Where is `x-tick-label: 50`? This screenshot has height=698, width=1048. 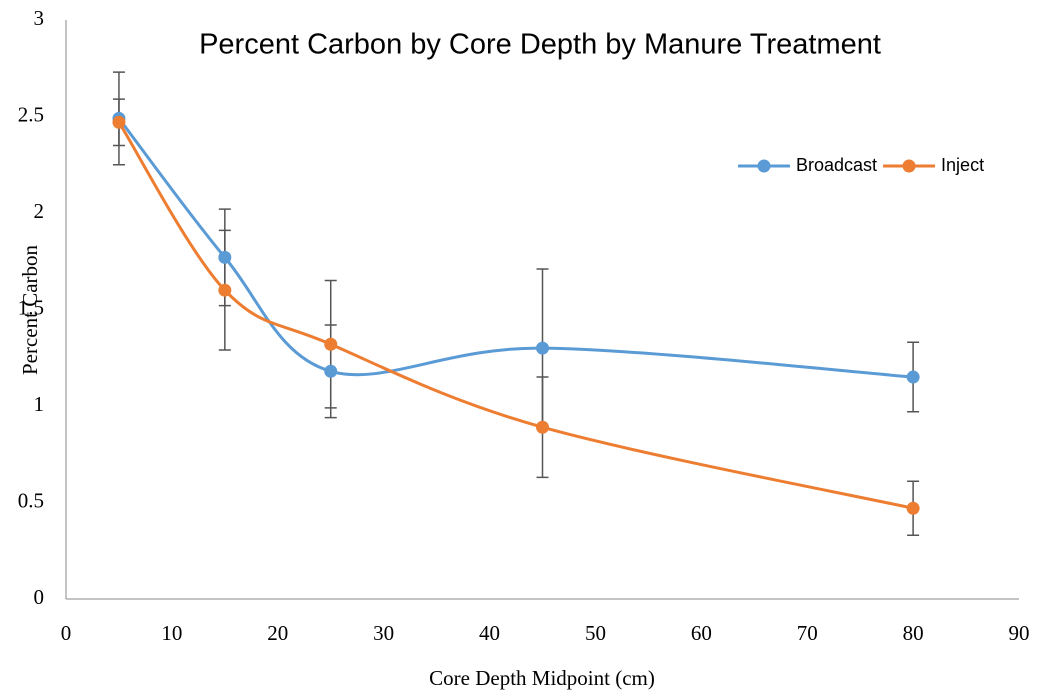
x-tick-label: 50 is located at coordinates (595, 633).